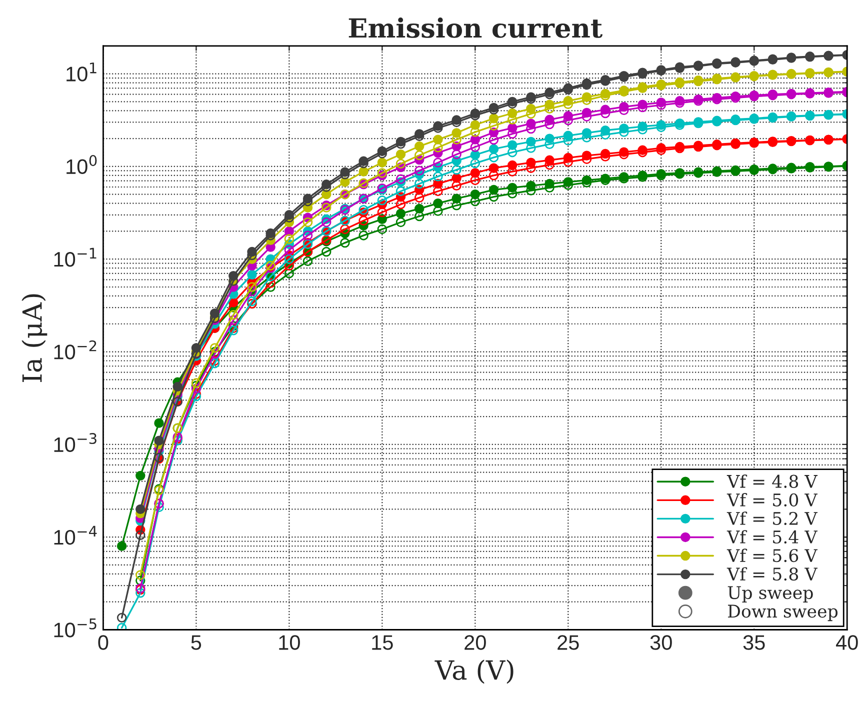 The width and height of the screenshot is (860, 706). What do you see at coordinates (35, 338) in the screenshot?
I see `y-axis-title: Ia (μA)` at bounding box center [35, 338].